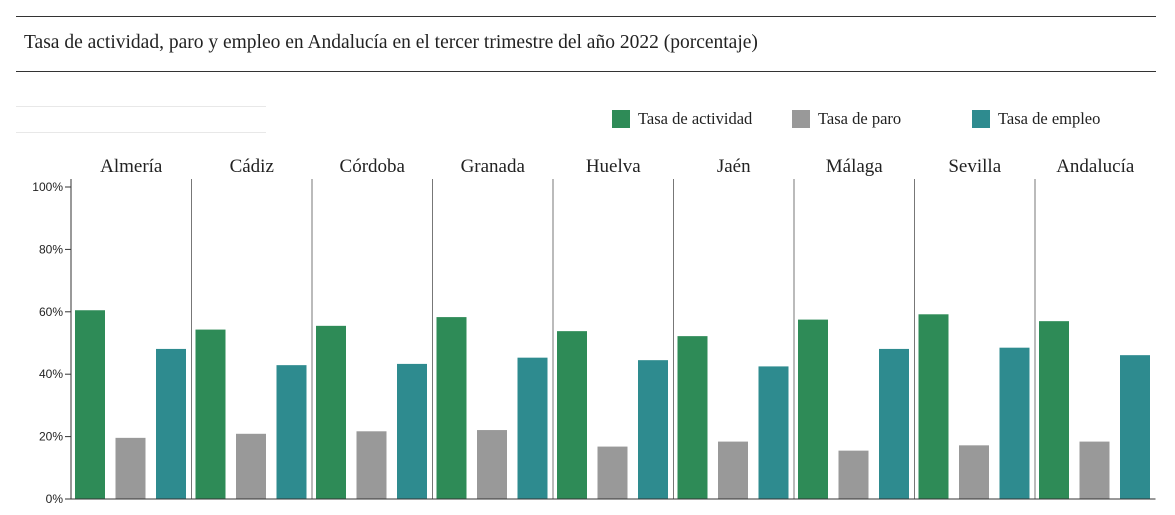 The width and height of the screenshot is (1175, 515). What do you see at coordinates (51, 374) in the screenshot?
I see `y-tick-label: 40%` at bounding box center [51, 374].